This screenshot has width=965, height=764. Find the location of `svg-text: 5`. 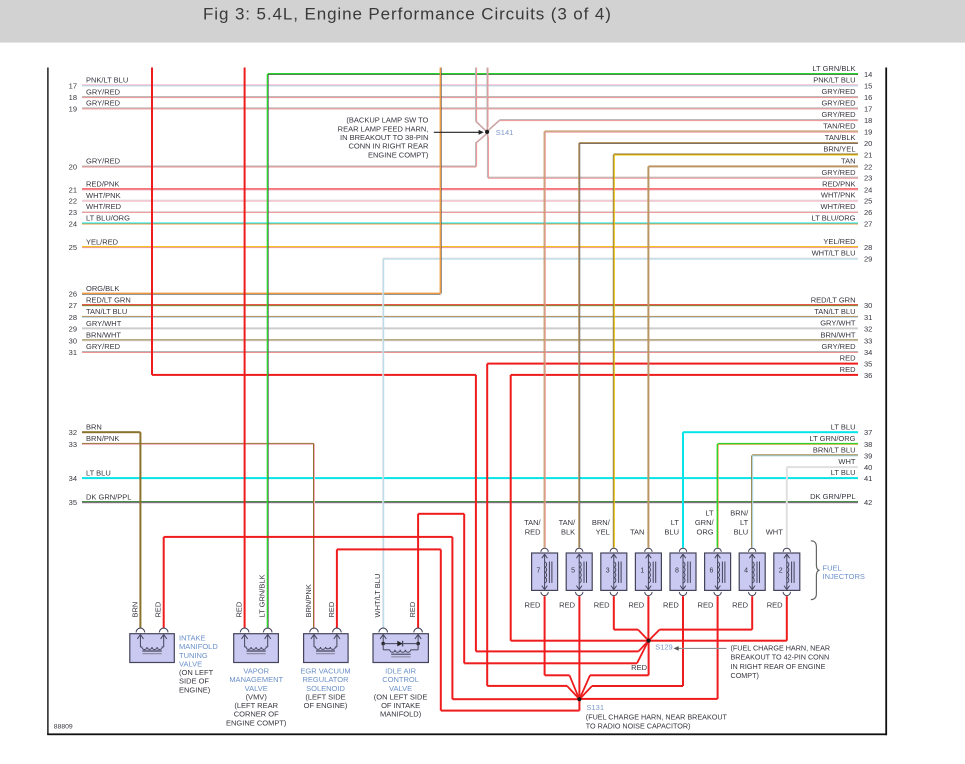

svg-text: 5 is located at coordinates (573, 571).